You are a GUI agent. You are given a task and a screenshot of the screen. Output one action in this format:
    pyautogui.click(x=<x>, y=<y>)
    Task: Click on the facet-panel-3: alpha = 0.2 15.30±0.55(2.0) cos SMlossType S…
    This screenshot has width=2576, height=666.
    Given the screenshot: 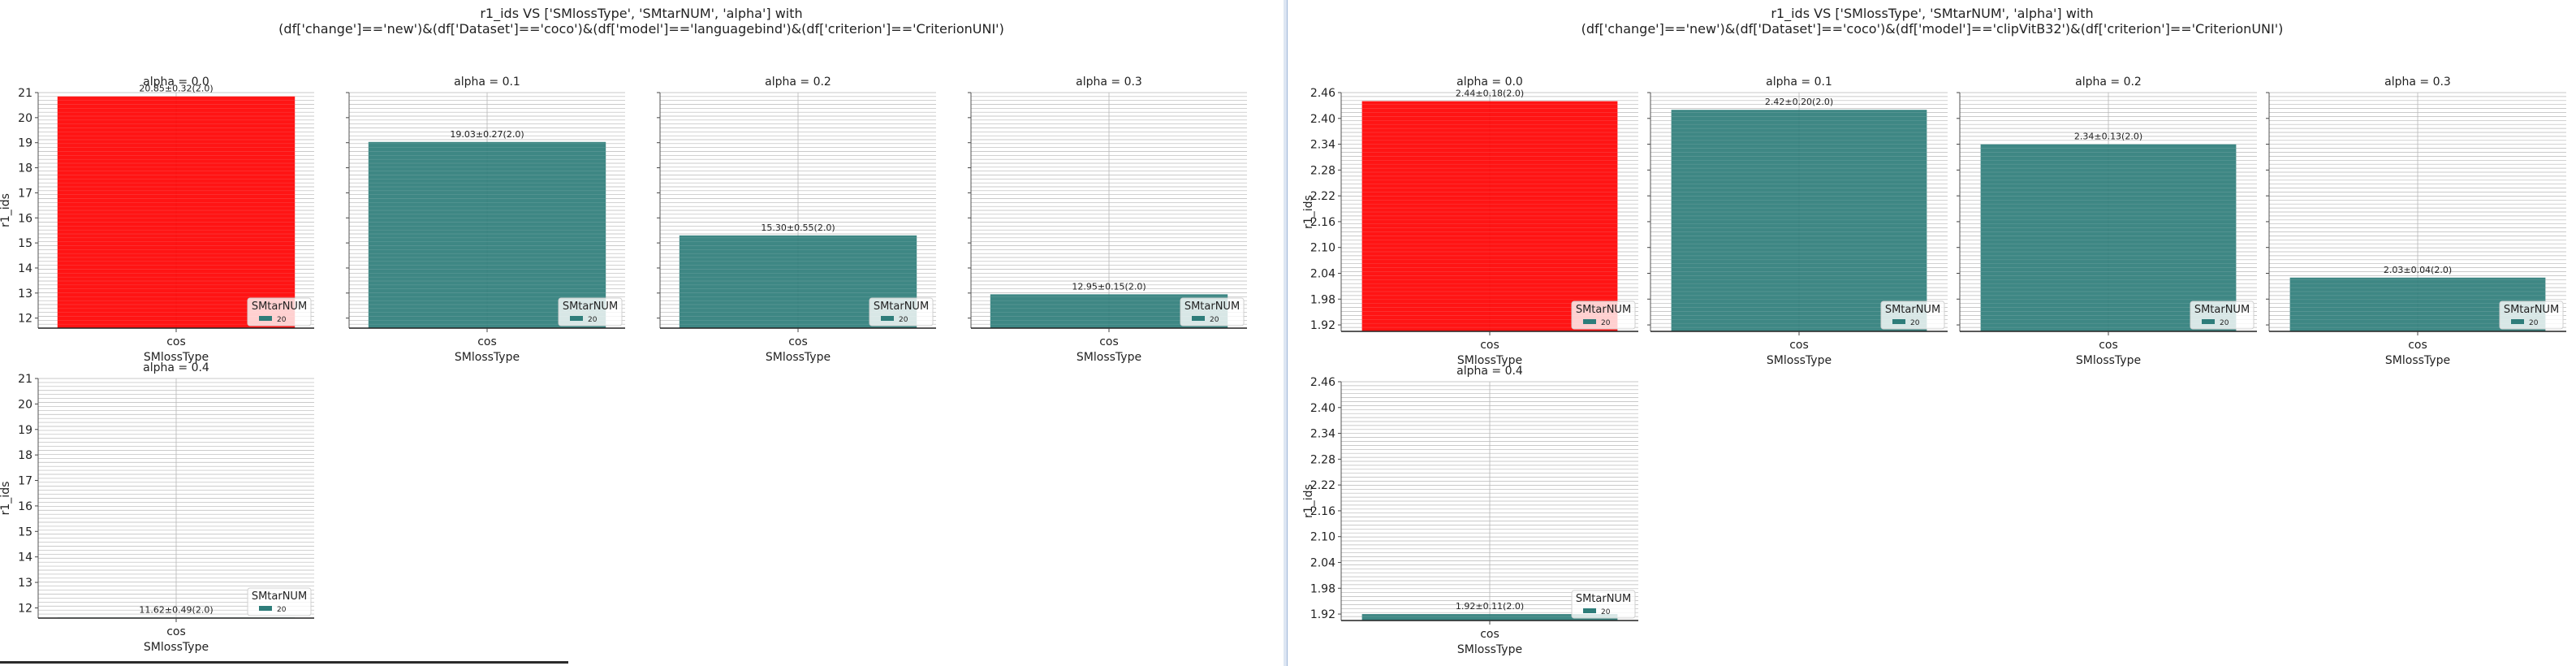 What is the action you would take?
    pyautogui.click(x=796, y=220)
    